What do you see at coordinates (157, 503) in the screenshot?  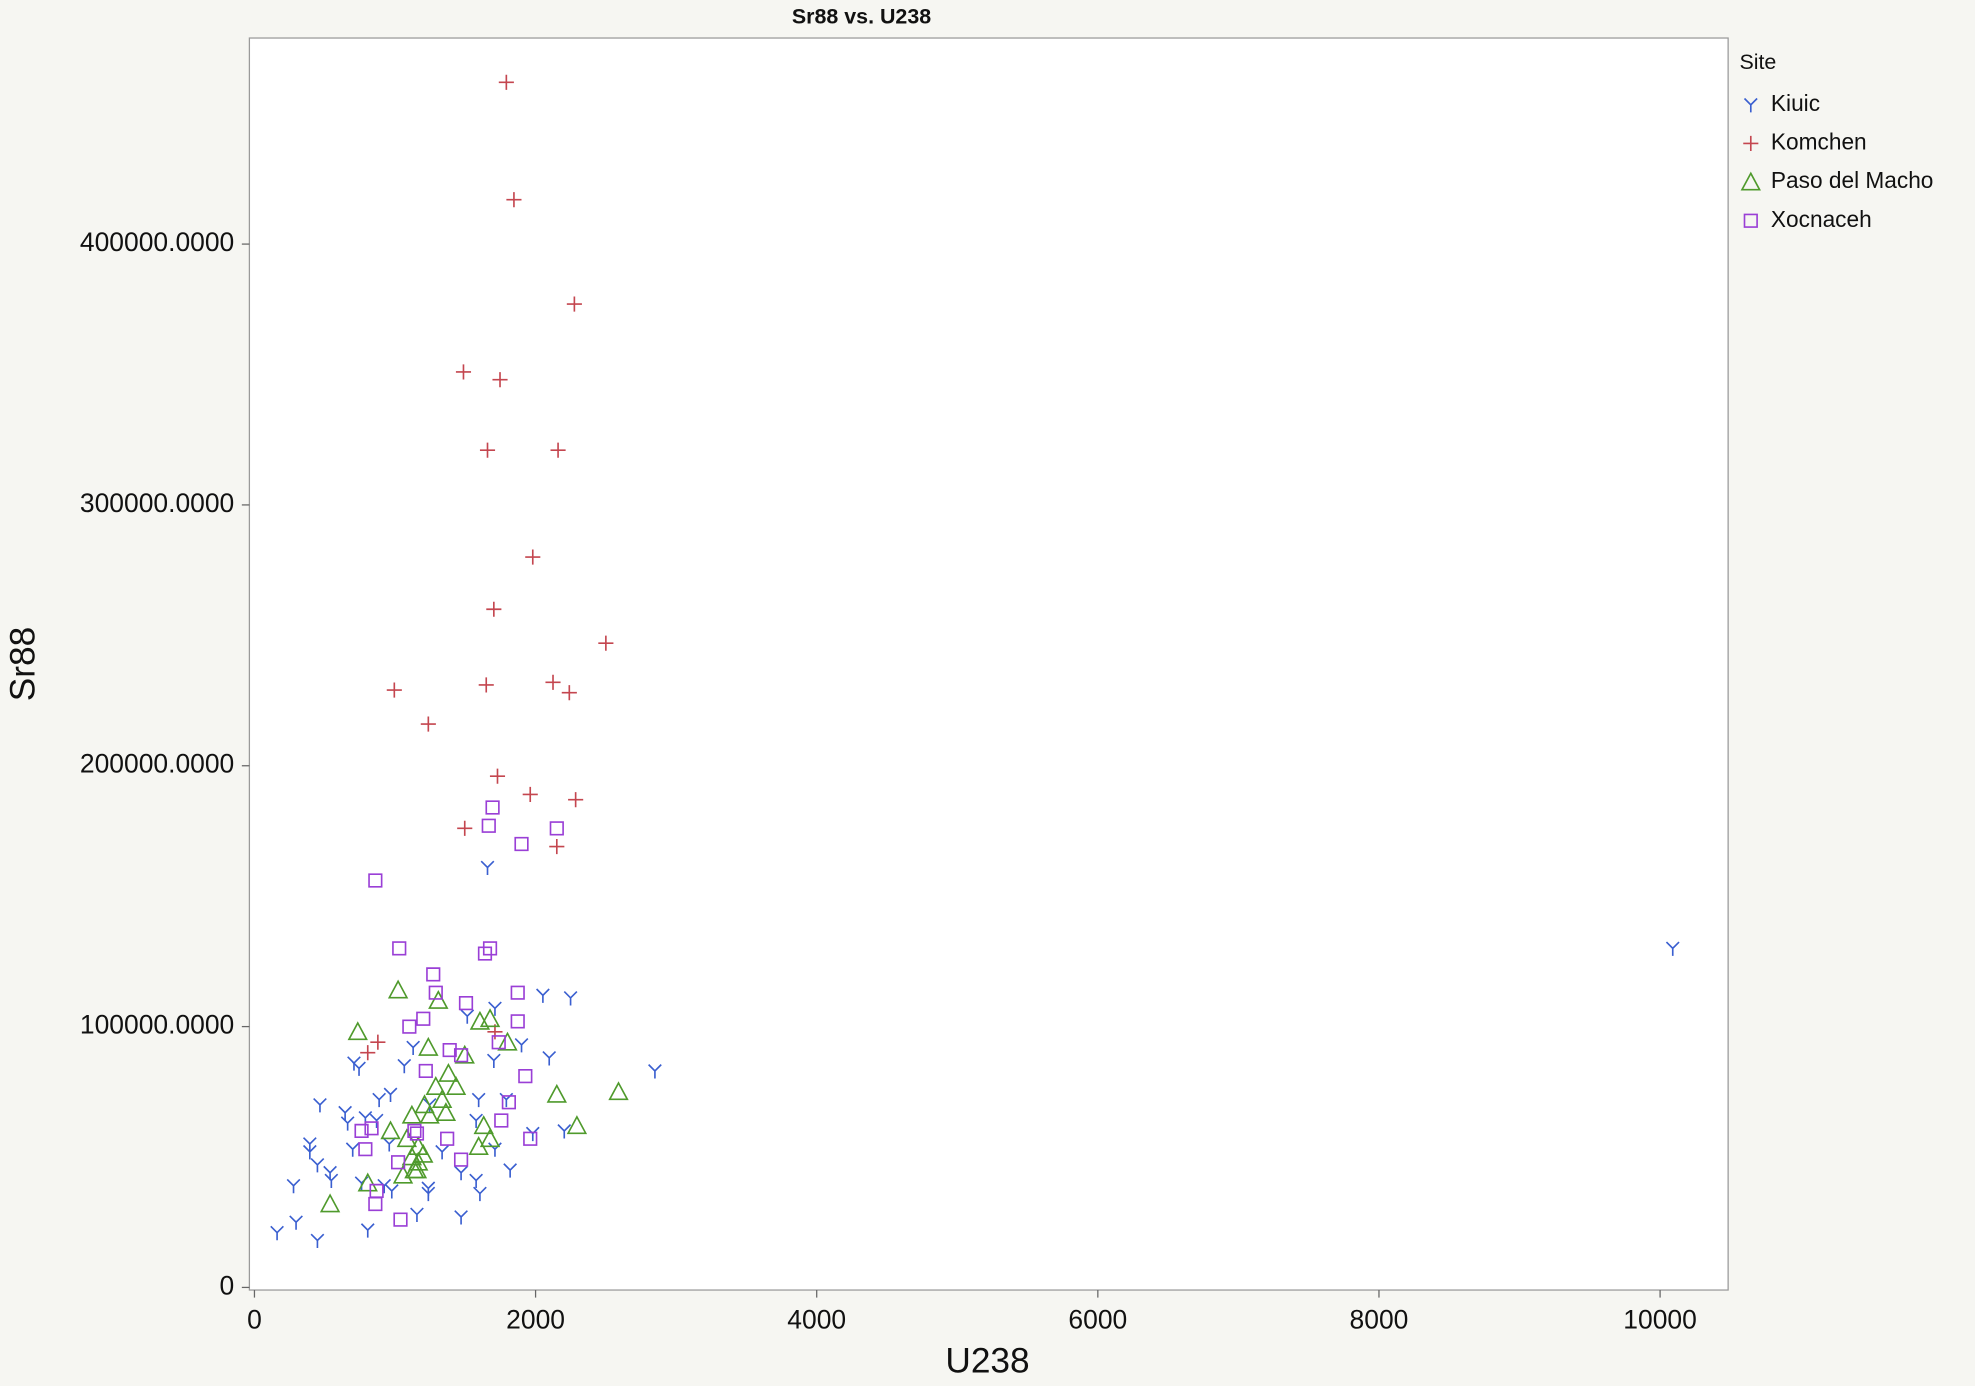 I see `y-tick-label: 300000.0000` at bounding box center [157, 503].